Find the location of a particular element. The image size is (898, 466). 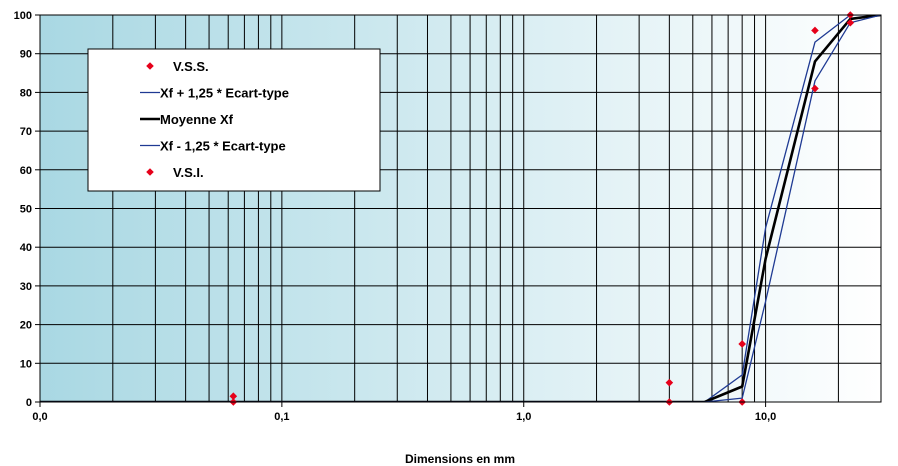

x-tick-label: 10,0 is located at coordinates (765, 417).